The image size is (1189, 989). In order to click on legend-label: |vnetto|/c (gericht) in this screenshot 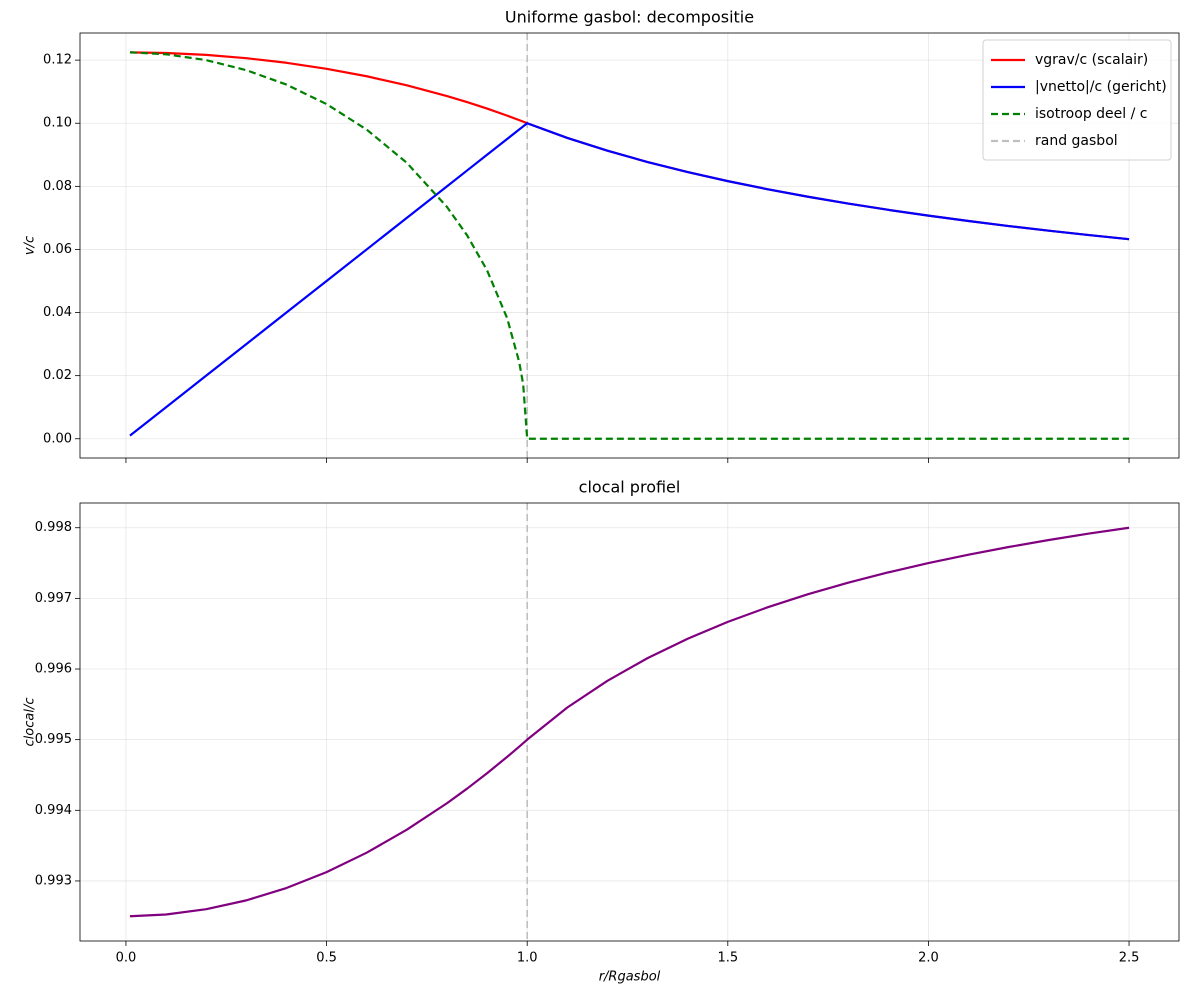, I will do `click(1101, 87)`.